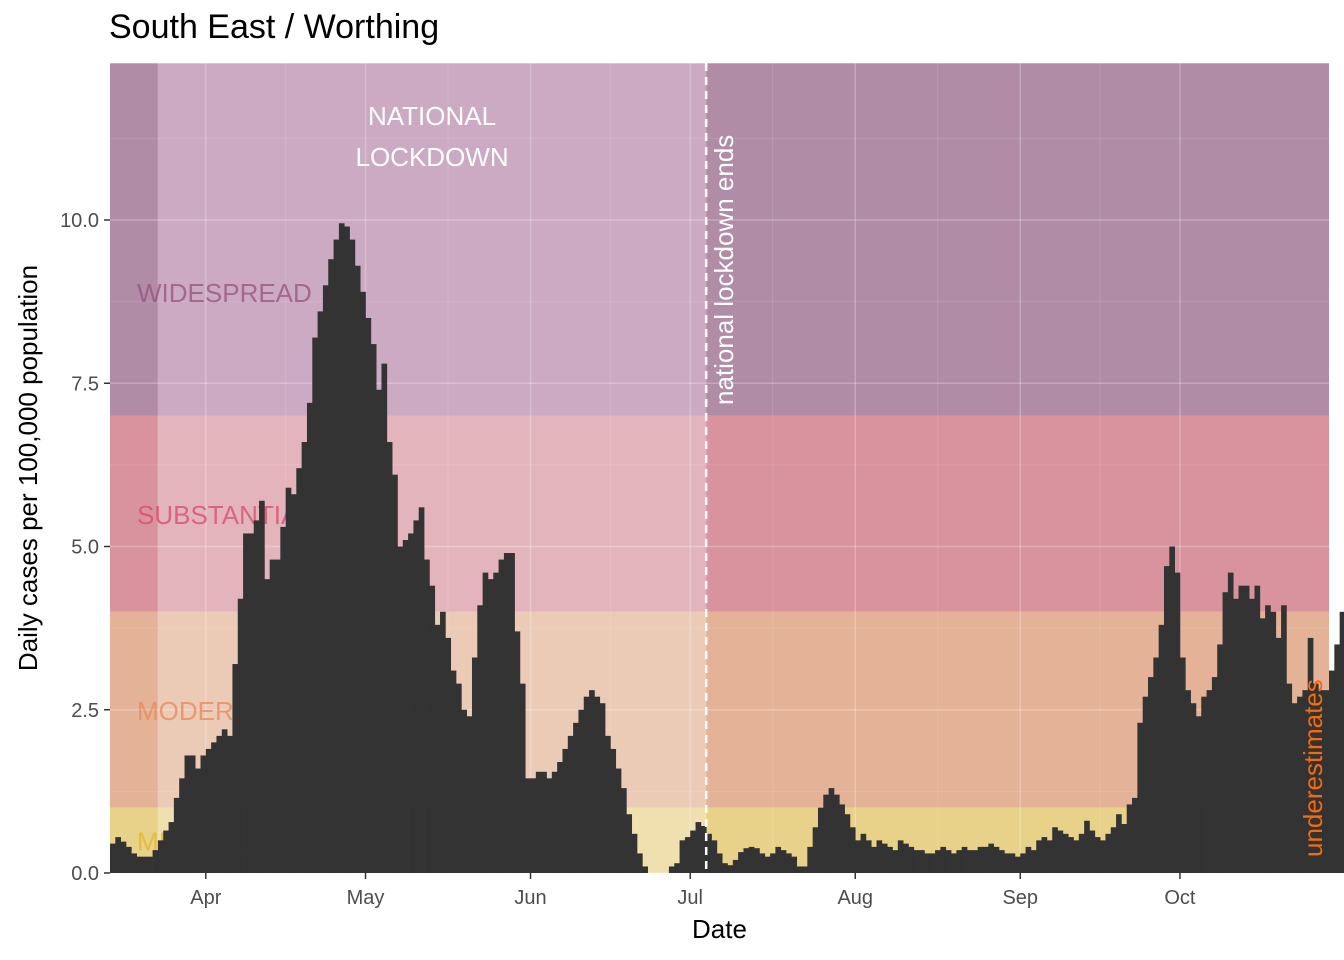  I want to click on x-tick-label: Oct, so click(1180, 898).